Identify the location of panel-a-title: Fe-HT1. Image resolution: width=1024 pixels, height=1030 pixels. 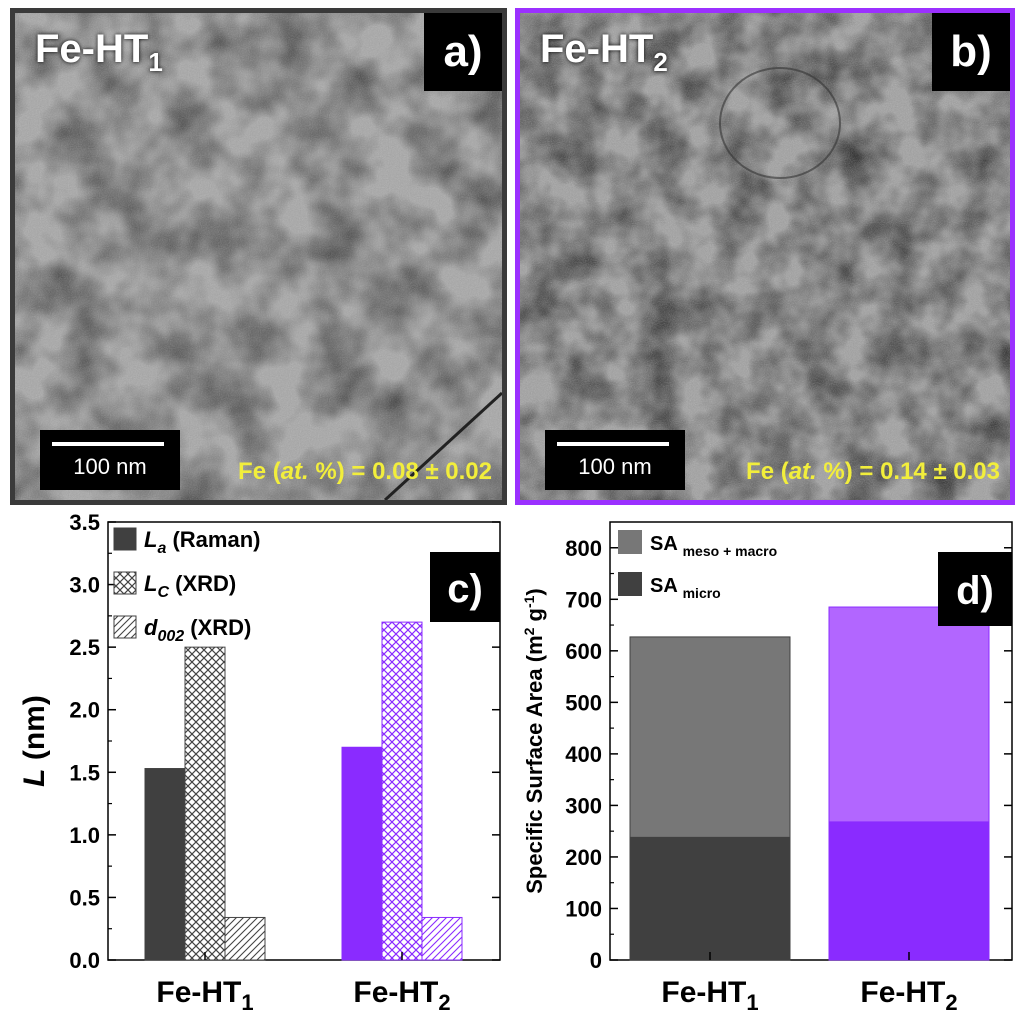
(99, 52).